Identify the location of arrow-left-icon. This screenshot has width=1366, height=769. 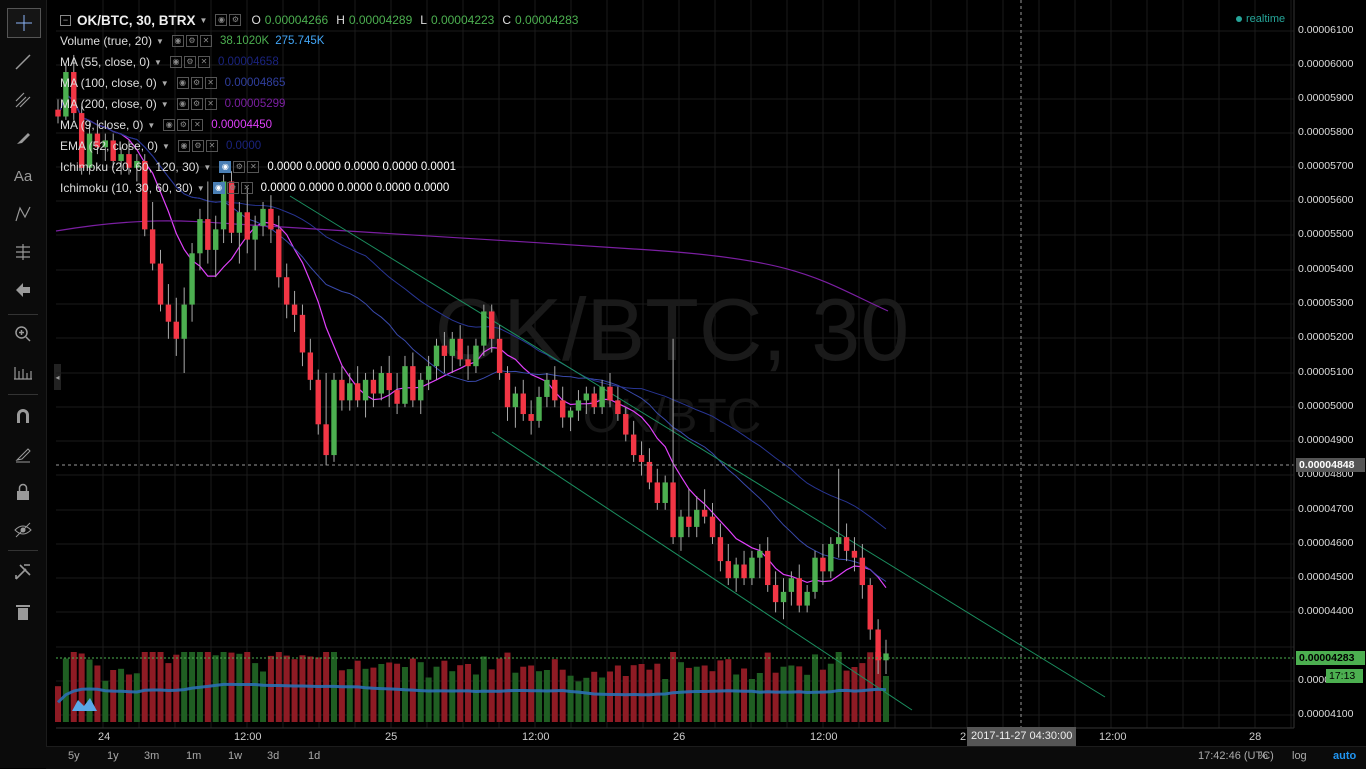
(23, 290).